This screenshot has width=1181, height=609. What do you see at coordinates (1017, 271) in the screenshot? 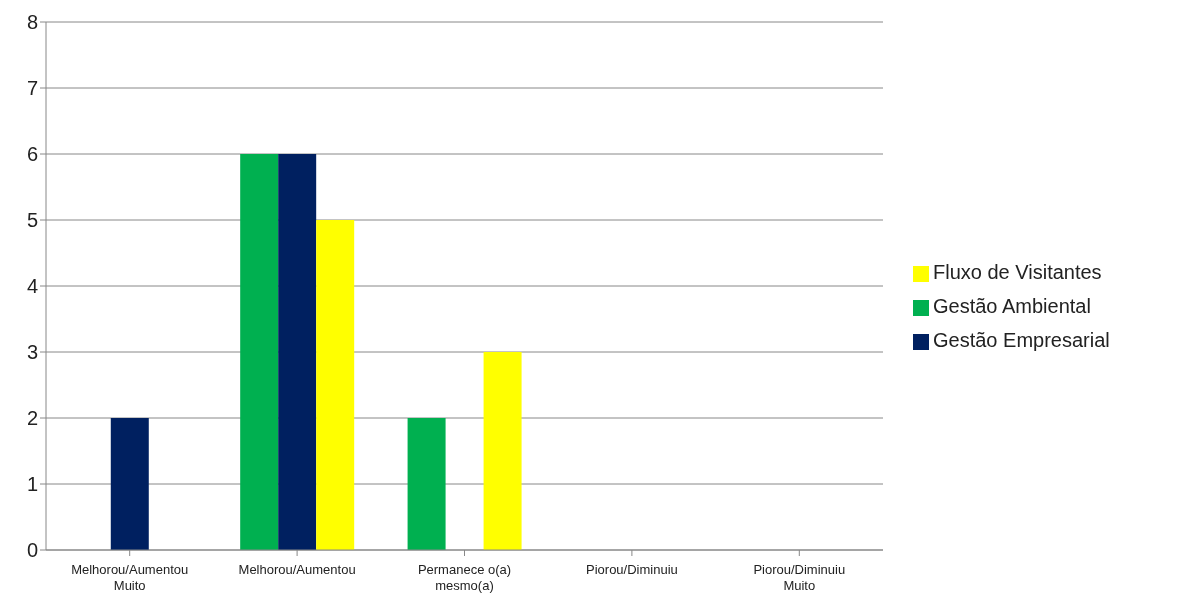
I see `legend-label: Fluxo de Visitantes` at bounding box center [1017, 271].